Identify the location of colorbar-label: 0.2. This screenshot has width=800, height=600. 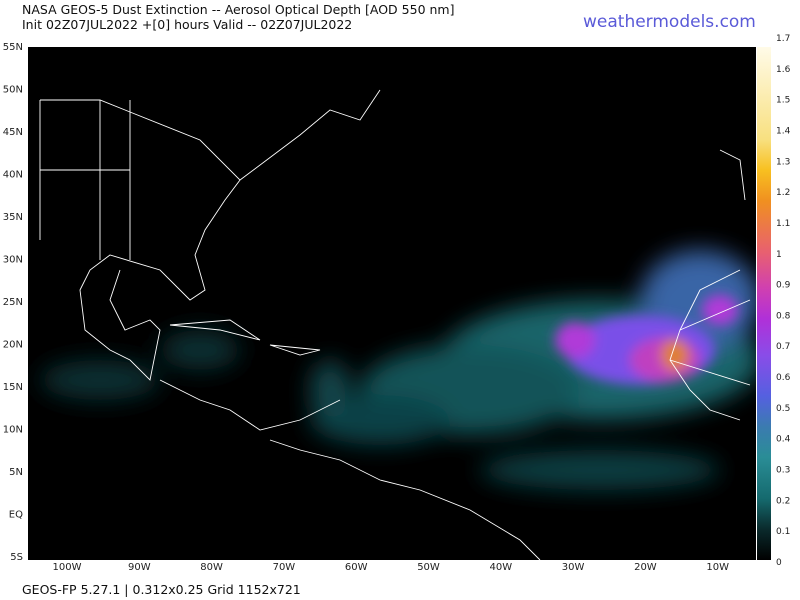
(783, 501).